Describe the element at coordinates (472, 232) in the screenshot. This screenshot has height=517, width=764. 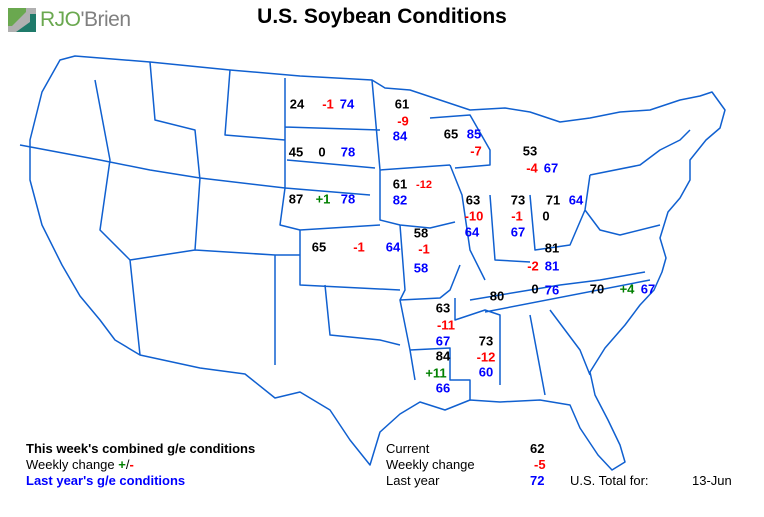
I see `state-il-last-year: 64` at that location.